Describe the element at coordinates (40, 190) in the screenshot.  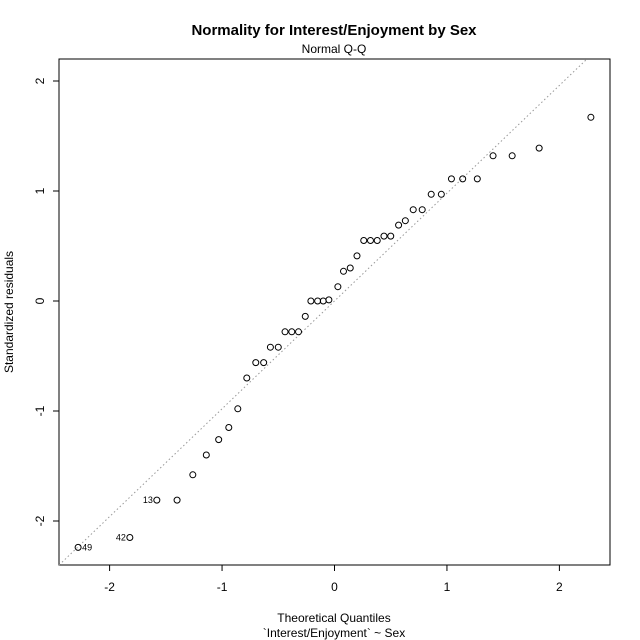
I see `y-tick-label: 1` at that location.